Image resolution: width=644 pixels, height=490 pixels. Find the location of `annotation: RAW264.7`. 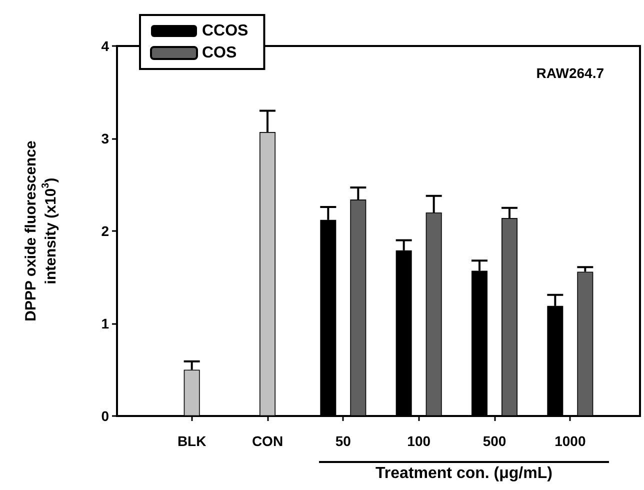

annotation: RAW264.7 is located at coordinates (570, 73).